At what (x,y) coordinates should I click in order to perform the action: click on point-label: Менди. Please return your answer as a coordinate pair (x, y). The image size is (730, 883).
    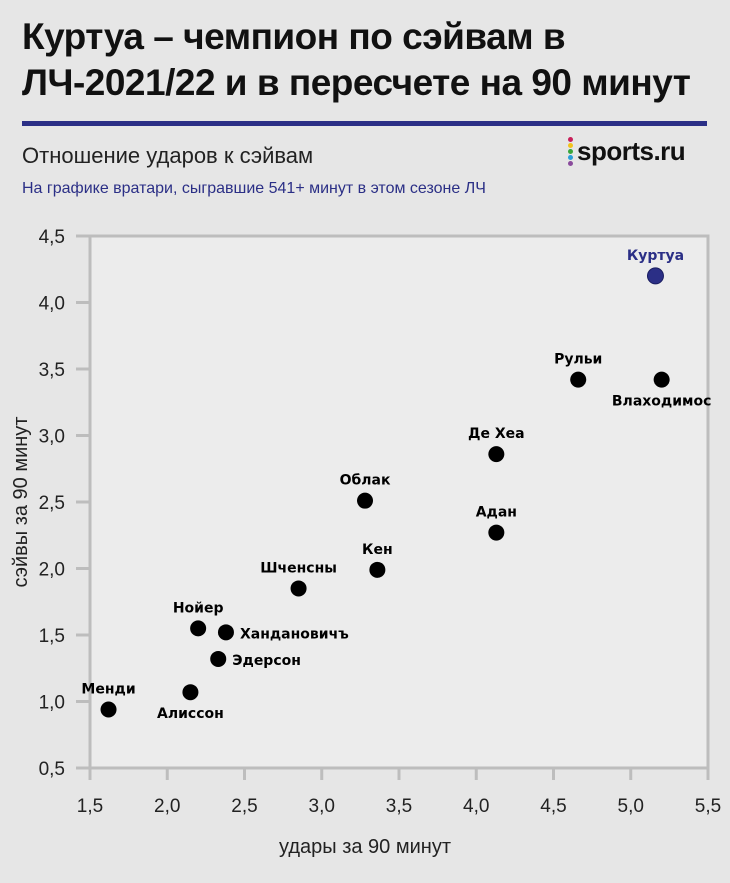
    Looking at the image, I should click on (108, 689).